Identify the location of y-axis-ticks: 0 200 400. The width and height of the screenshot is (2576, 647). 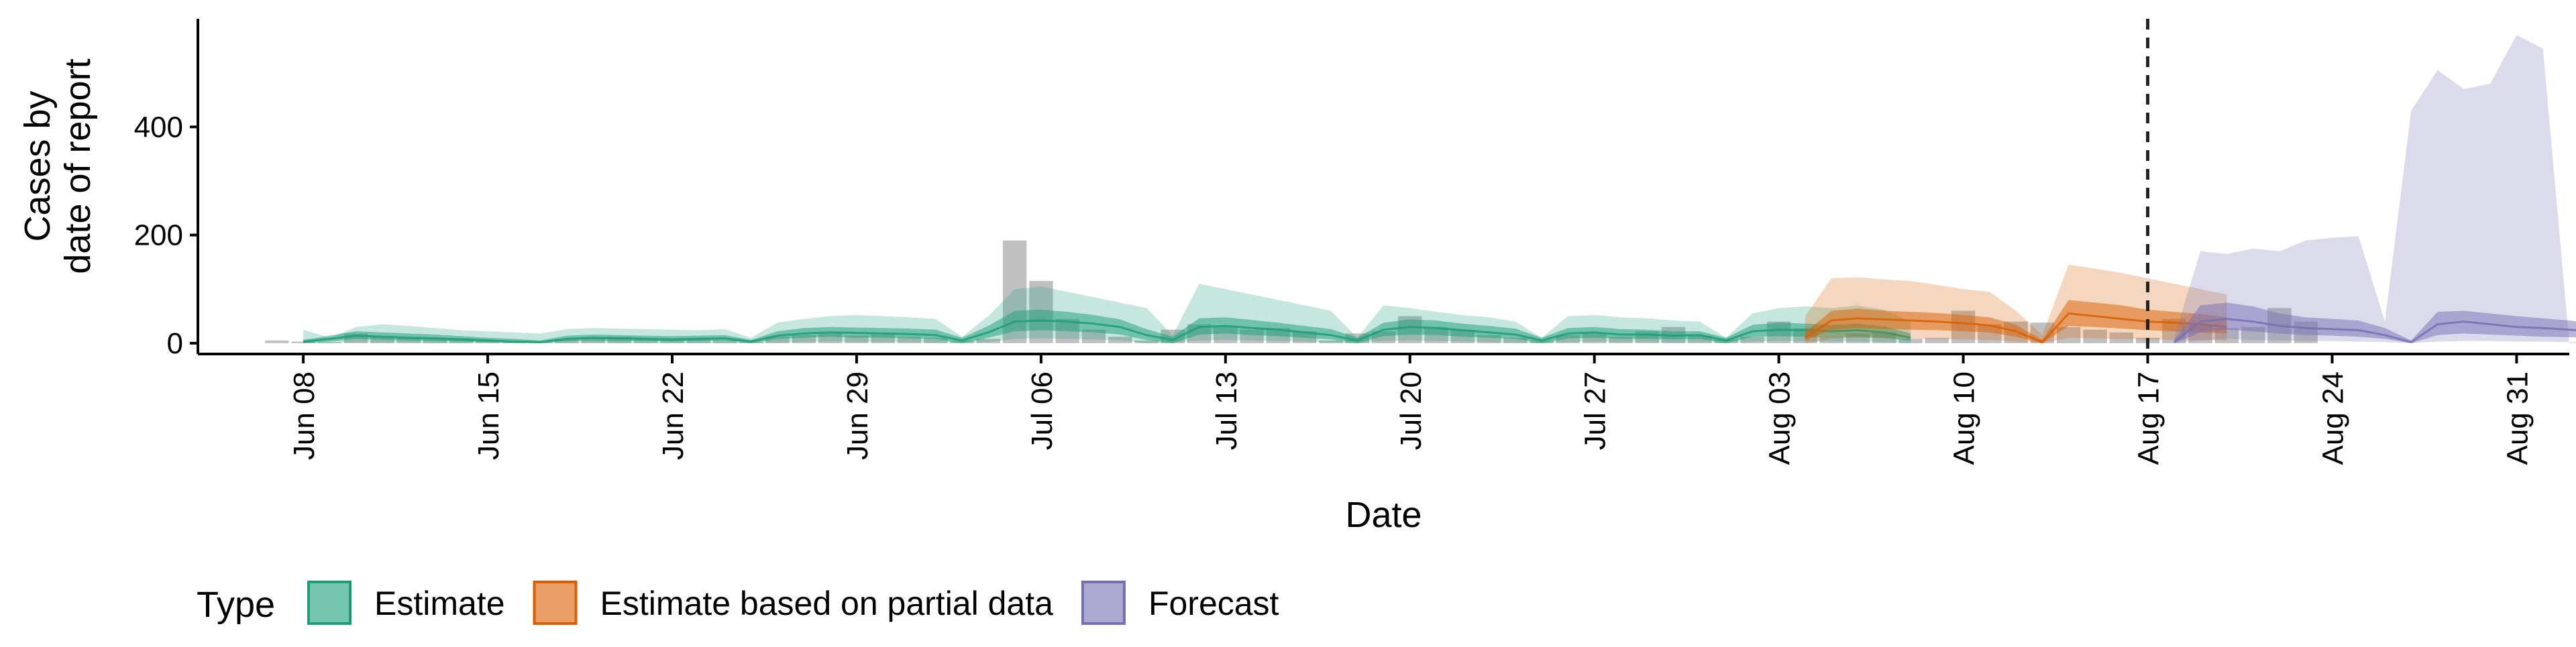
(166, 236).